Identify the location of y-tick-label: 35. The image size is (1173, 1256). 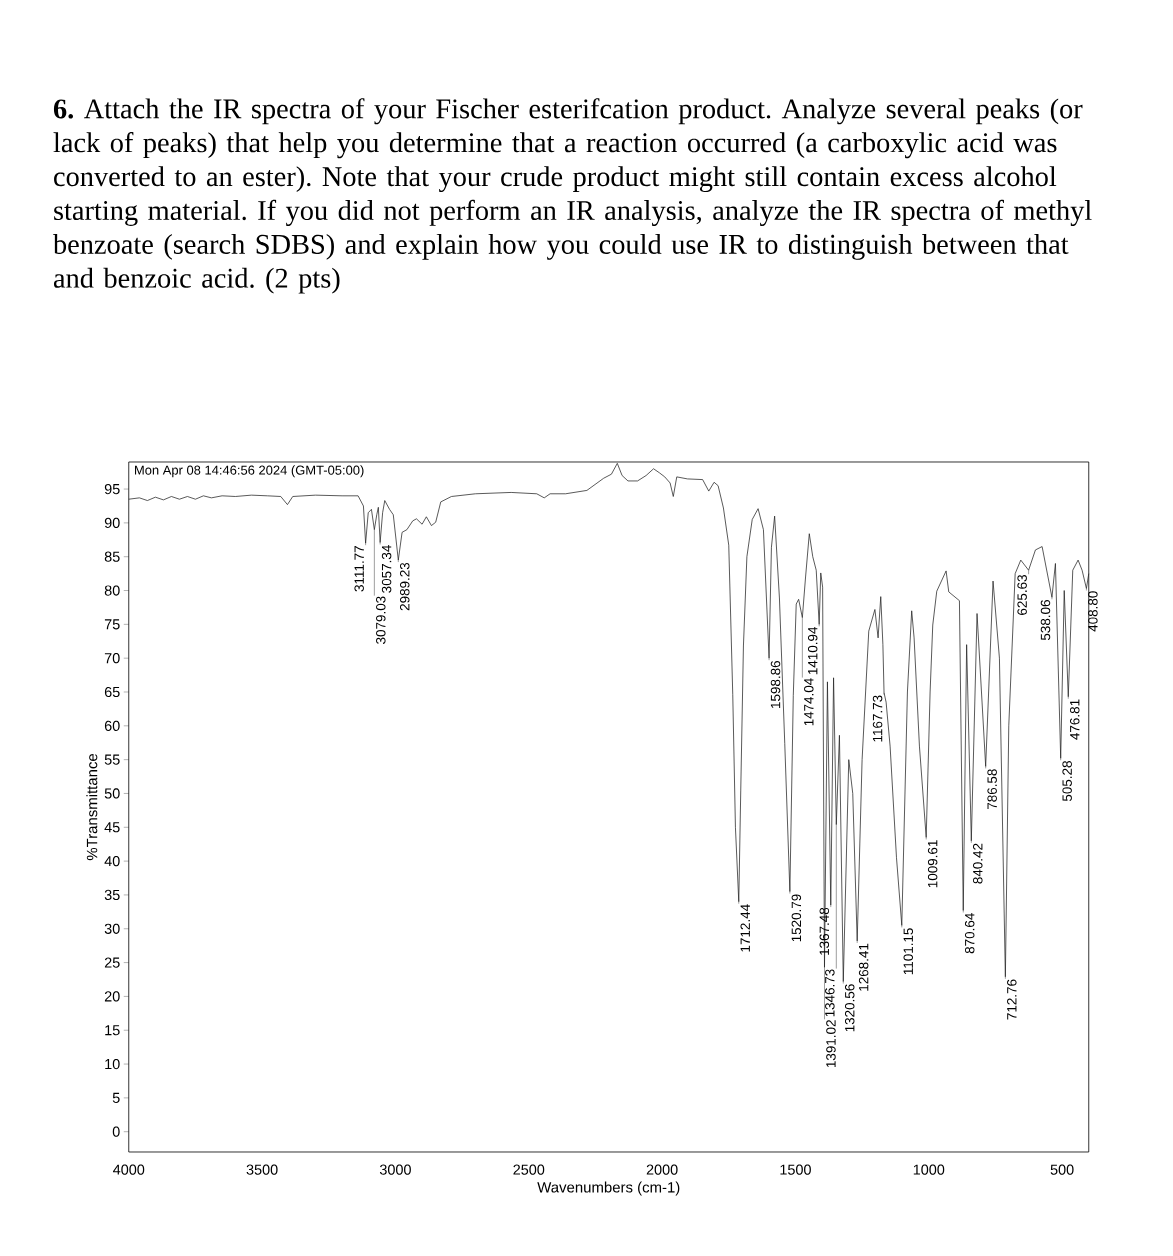
(112, 895).